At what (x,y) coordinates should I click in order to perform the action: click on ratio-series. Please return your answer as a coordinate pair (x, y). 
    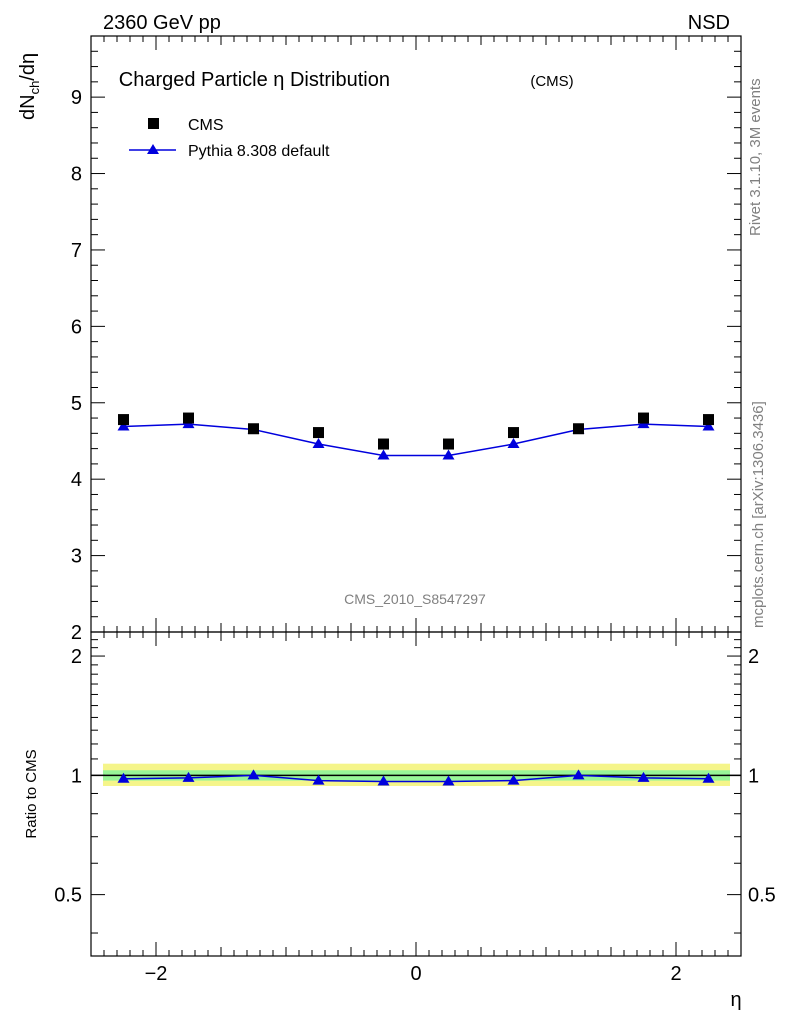
    Looking at the image, I should click on (416, 777).